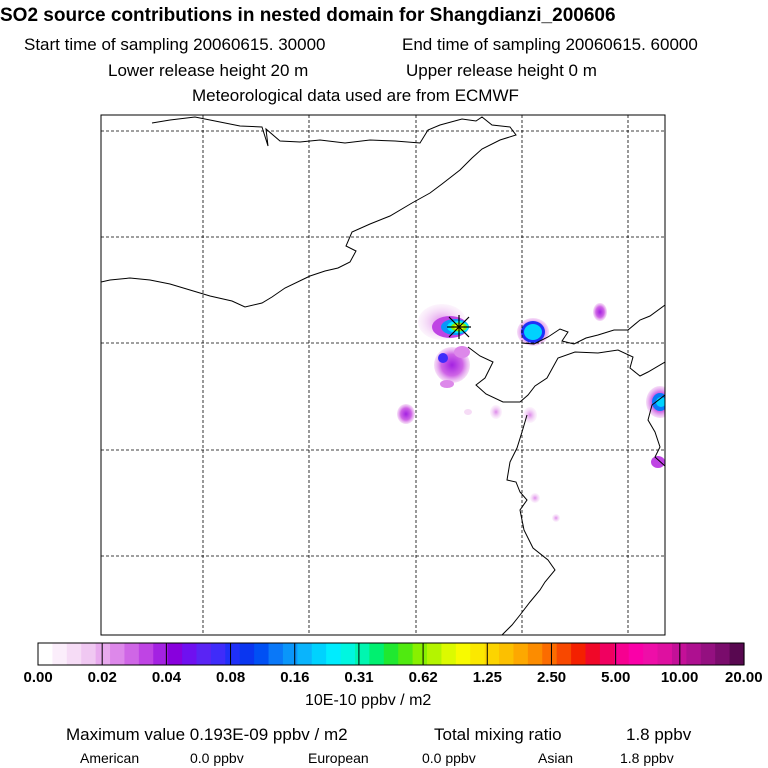 Image resolution: width=768 pixels, height=768 pixels. What do you see at coordinates (359, 677) in the screenshot?
I see `colorbar-tick-label: 0.31` at bounding box center [359, 677].